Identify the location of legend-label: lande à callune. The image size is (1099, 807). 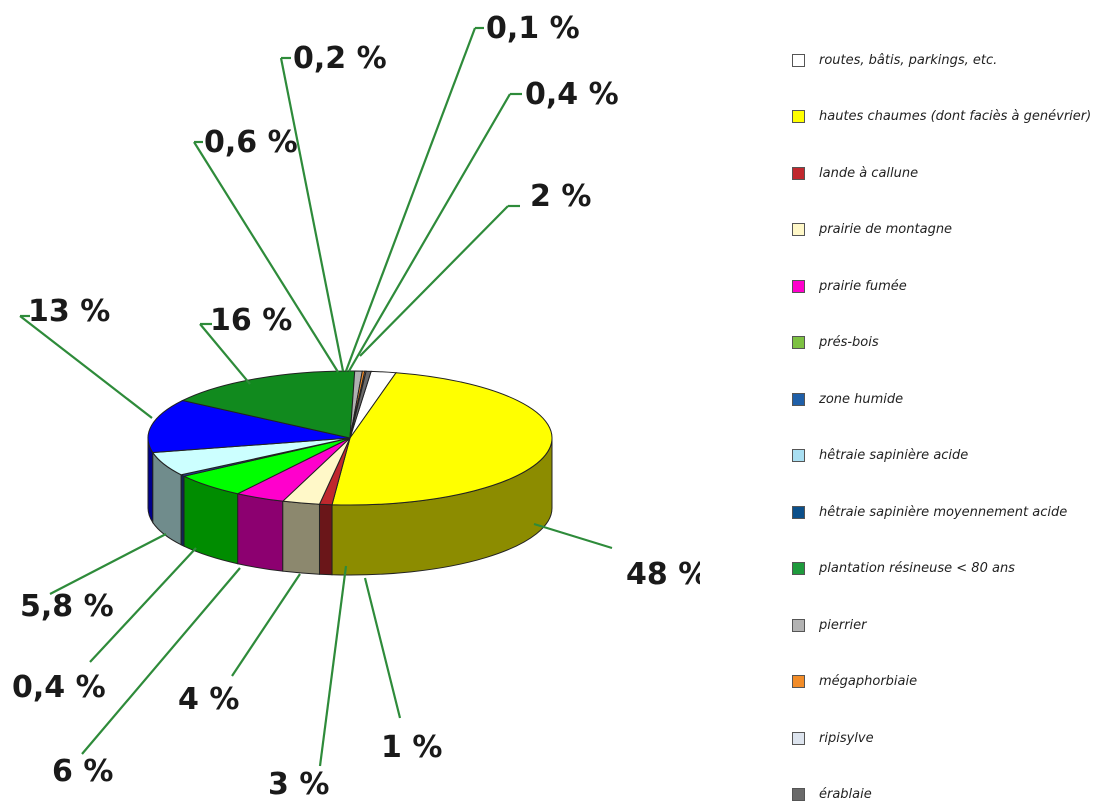
(869, 173).